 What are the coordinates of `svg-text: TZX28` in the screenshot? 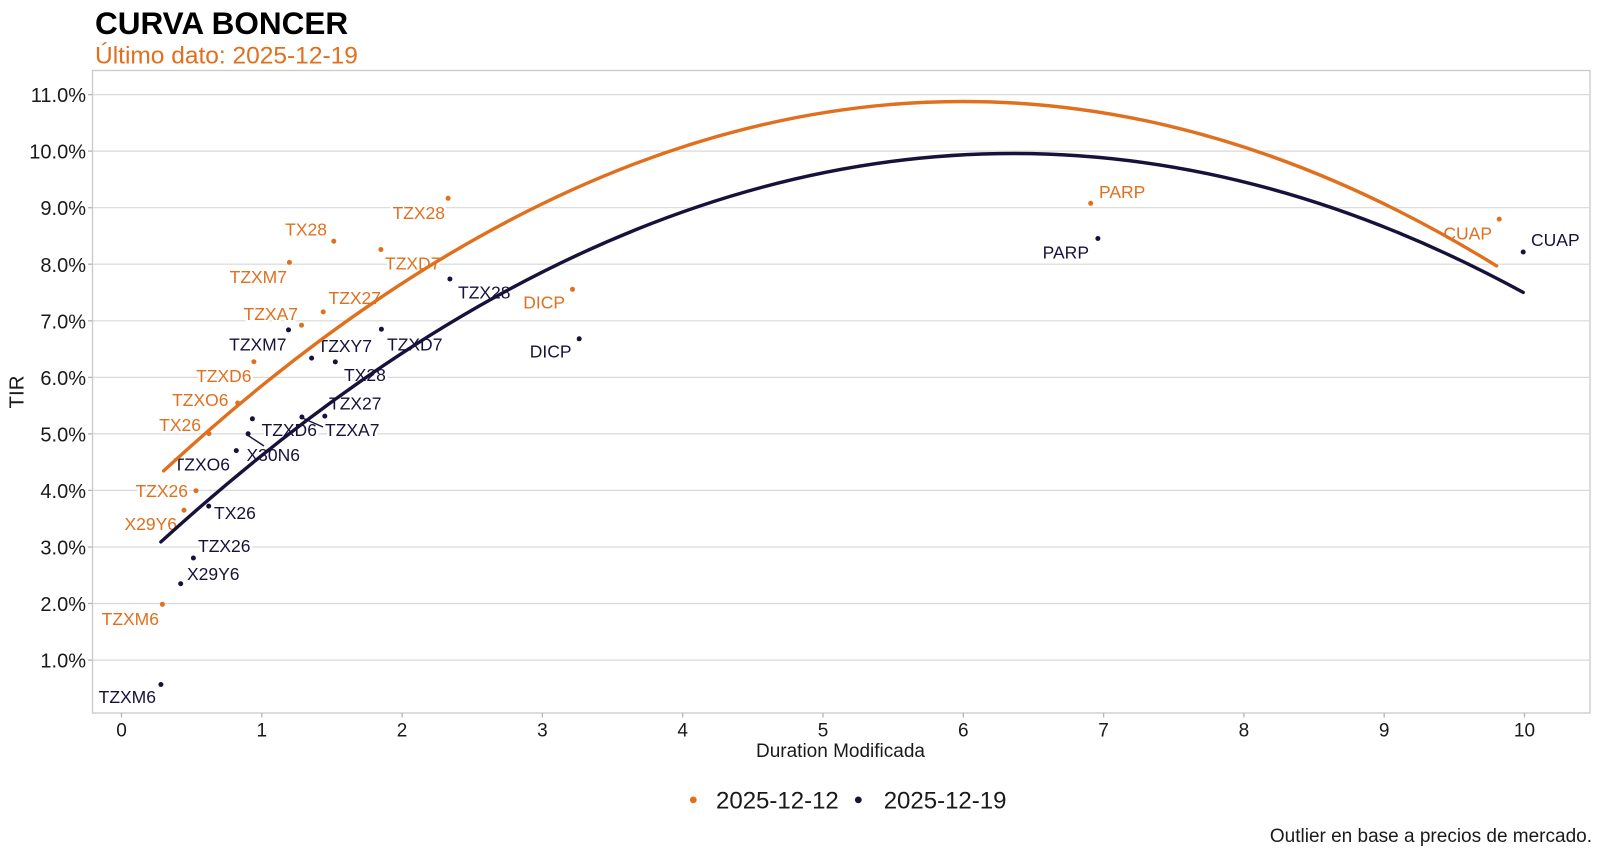 It's located at (418, 213).